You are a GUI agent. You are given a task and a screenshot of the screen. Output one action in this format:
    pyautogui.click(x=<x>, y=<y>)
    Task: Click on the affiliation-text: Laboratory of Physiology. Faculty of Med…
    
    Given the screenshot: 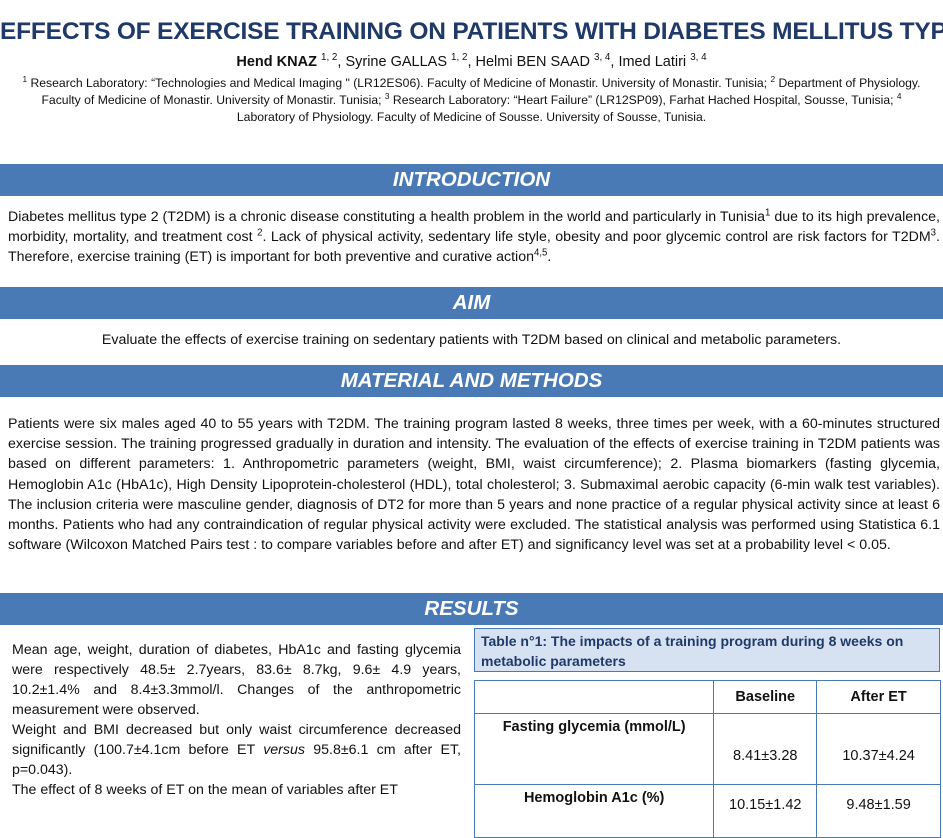 What is the action you would take?
    pyautogui.click(x=471, y=117)
    